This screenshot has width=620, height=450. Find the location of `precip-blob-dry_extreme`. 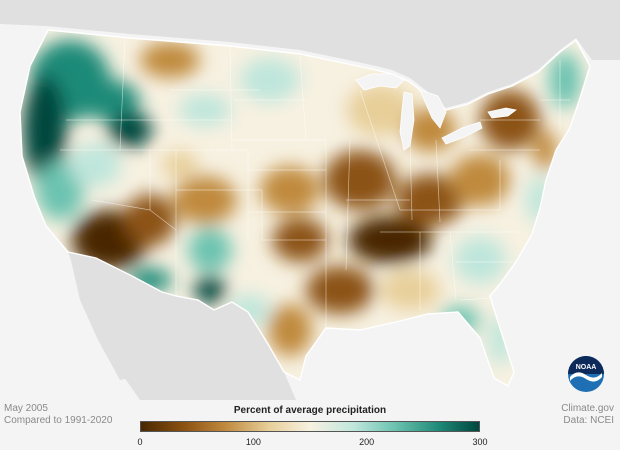

precip-blob-dry_extreme is located at coordinates (390, 240).